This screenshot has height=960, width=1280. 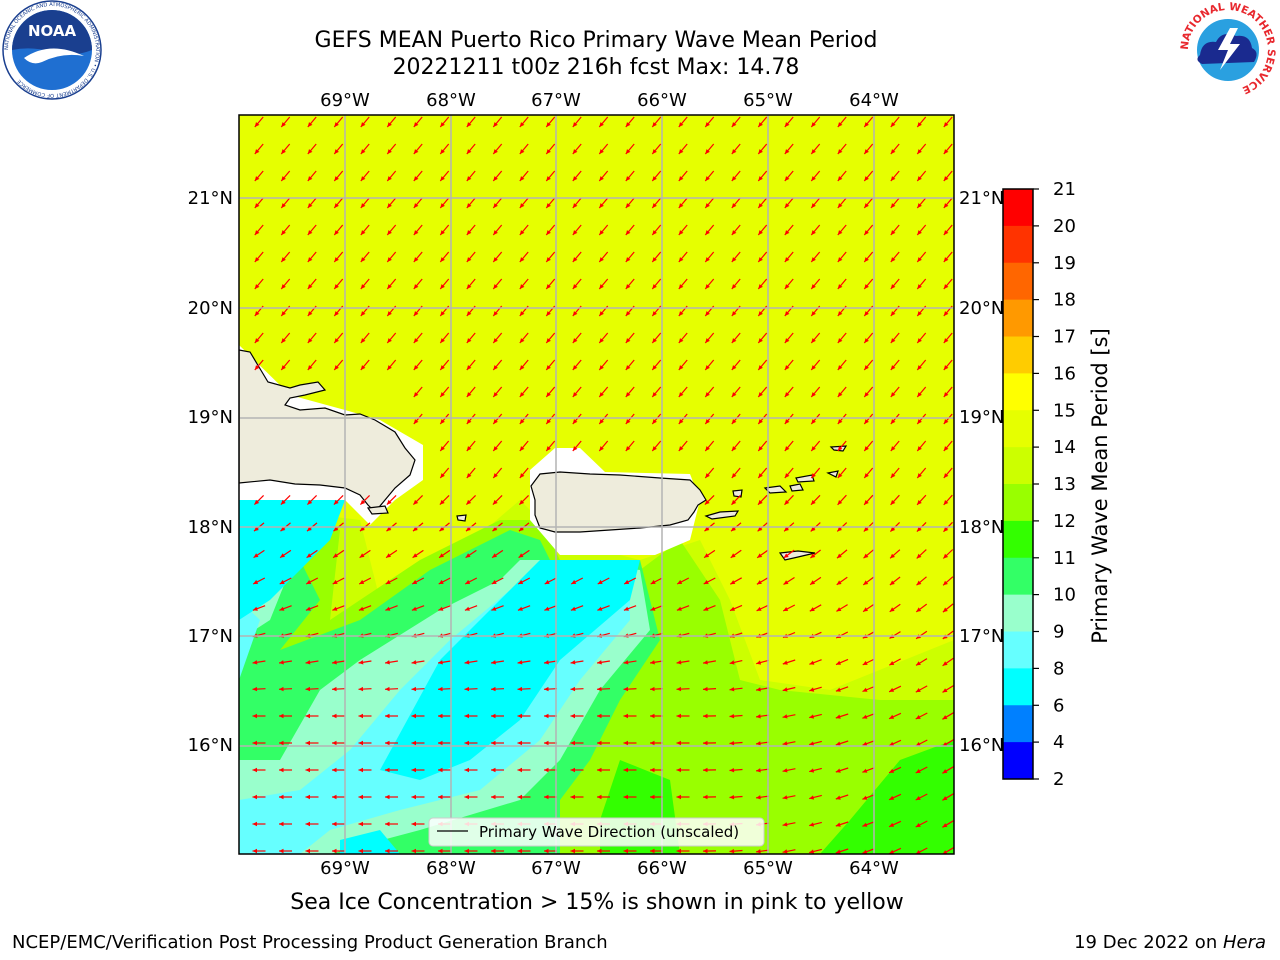 What do you see at coordinates (1058, 705) in the screenshot?
I see `colorbar-tick-label: 6` at bounding box center [1058, 705].